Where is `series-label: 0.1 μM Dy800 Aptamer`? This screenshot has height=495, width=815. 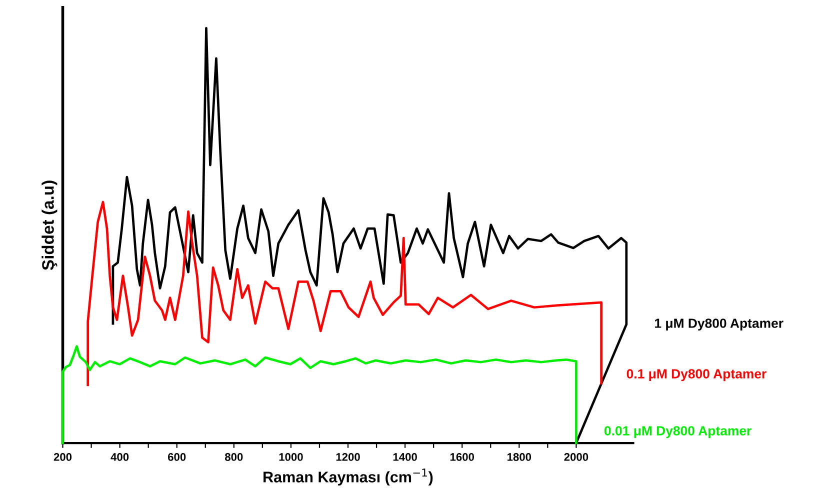 series-label: 0.1 μM Dy800 Aptamer is located at coordinates (696, 375).